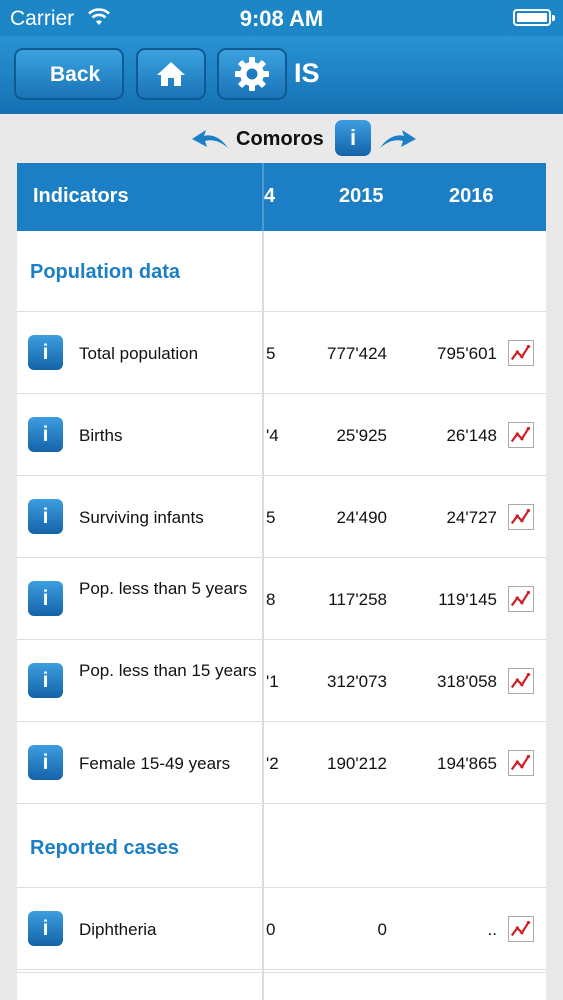 This screenshot has width=563, height=1000. I want to click on value-2016: 318'058, so click(467, 681).